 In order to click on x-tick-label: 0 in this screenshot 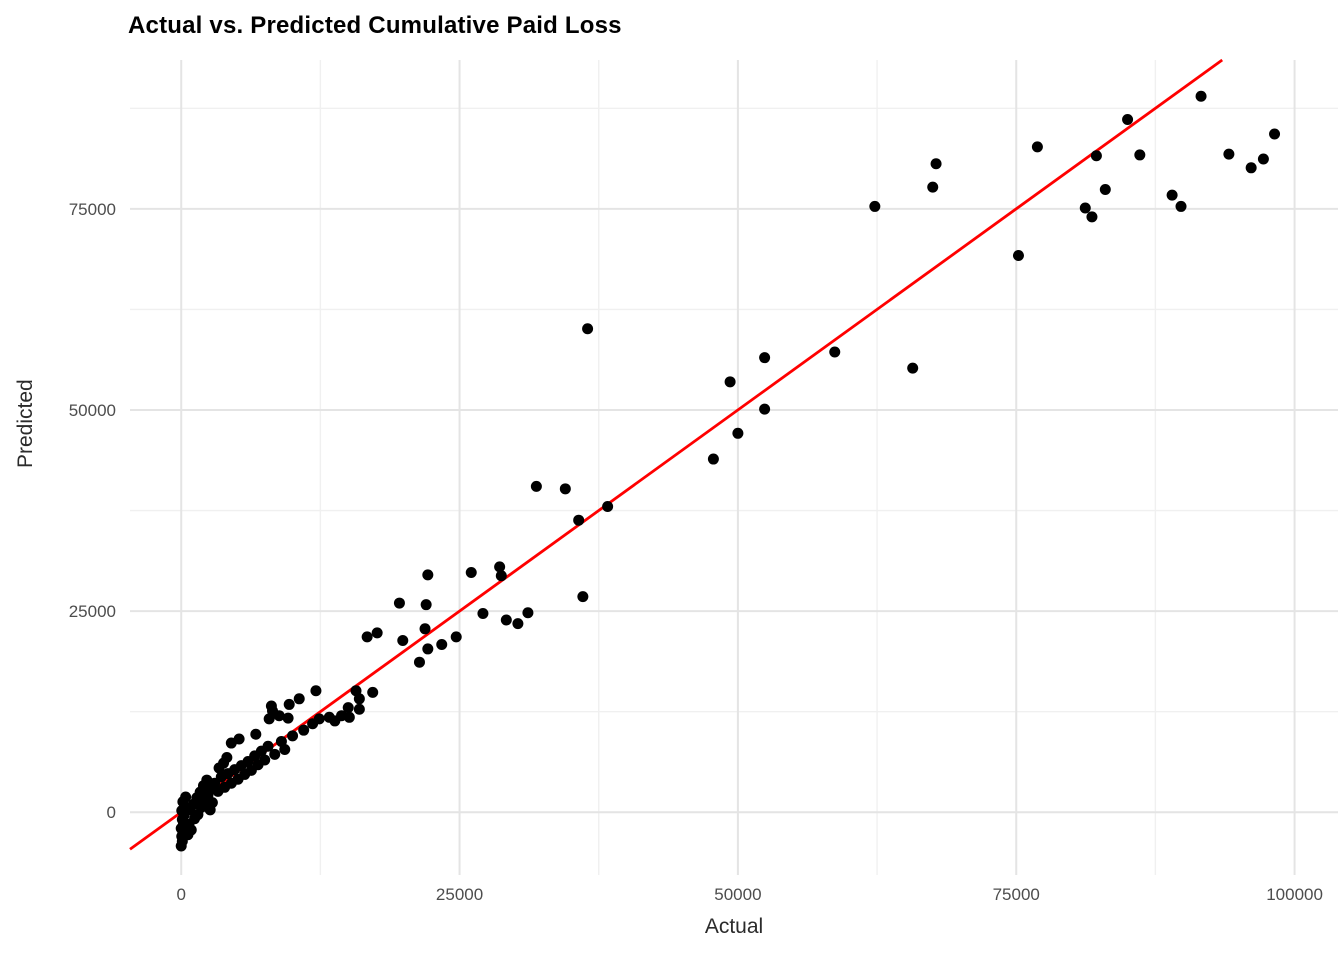, I will do `click(180, 894)`.